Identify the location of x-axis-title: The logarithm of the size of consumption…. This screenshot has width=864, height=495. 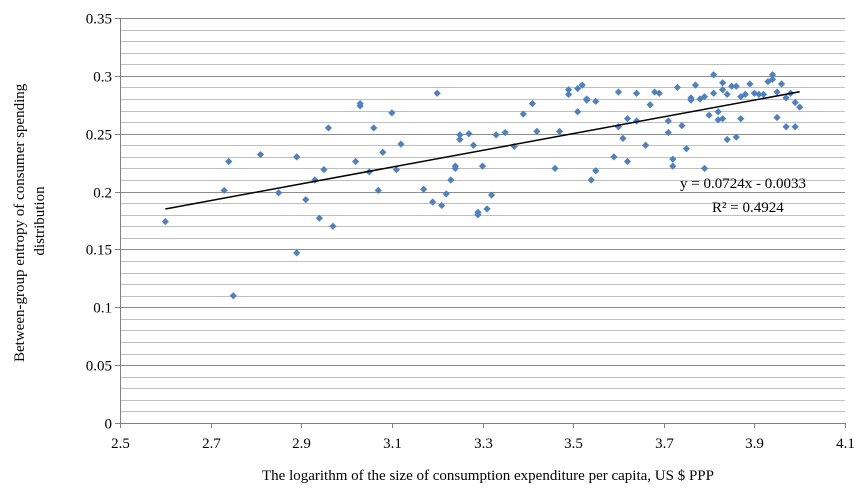
(488, 476).